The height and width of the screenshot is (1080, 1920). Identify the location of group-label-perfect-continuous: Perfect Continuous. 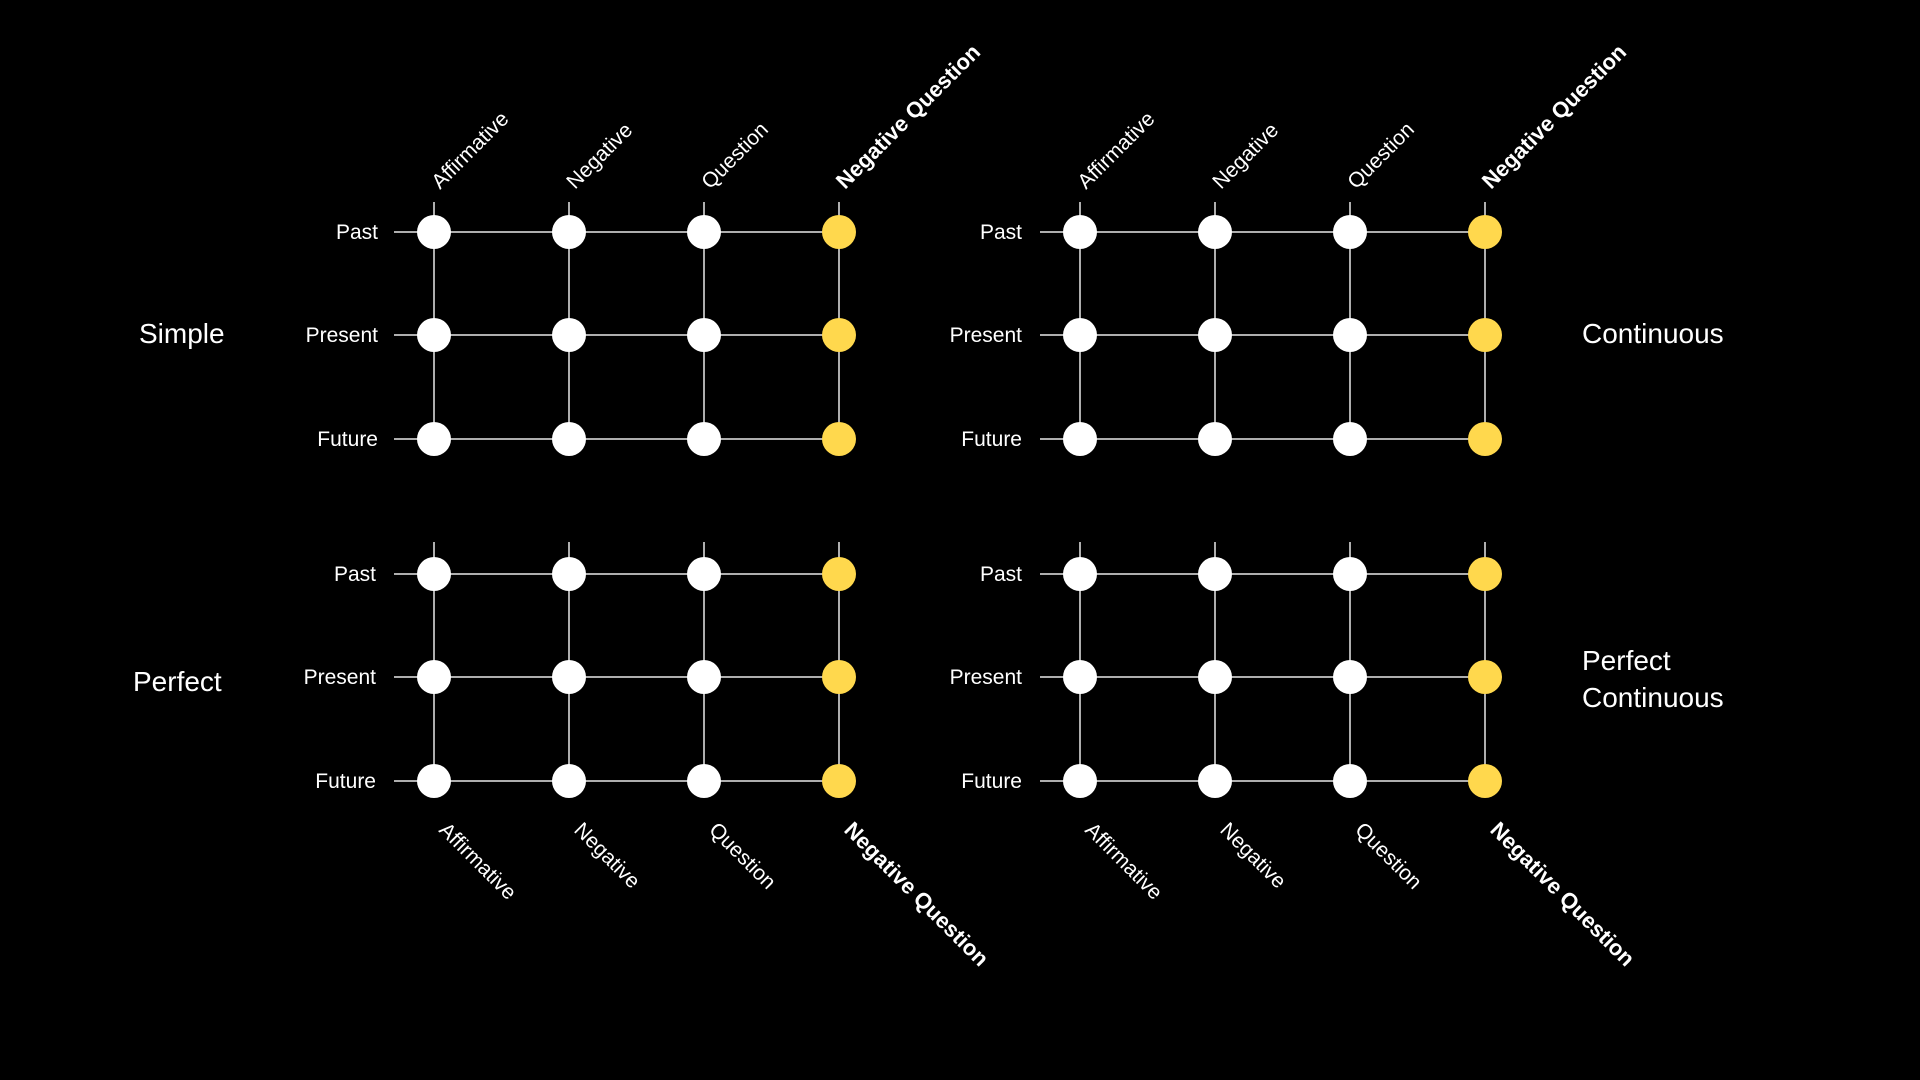
(1653, 679).